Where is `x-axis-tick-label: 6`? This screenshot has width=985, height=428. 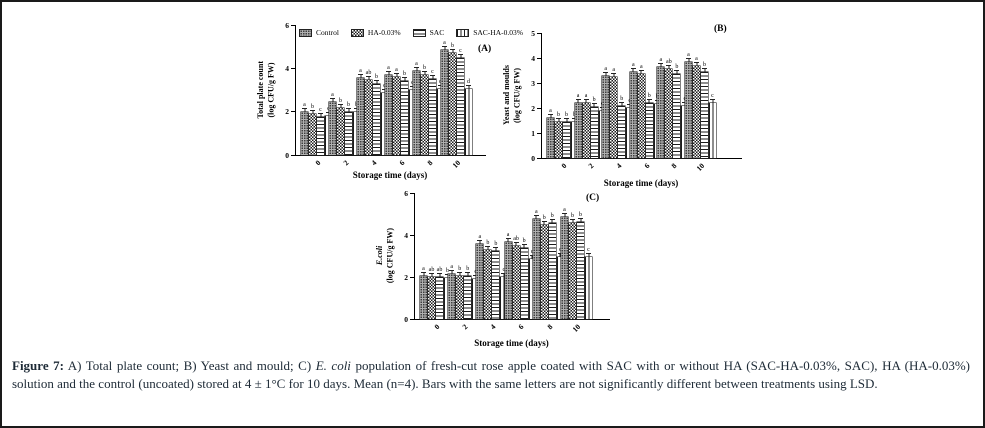
x-axis-tick-label: 6 is located at coordinates (402, 163).